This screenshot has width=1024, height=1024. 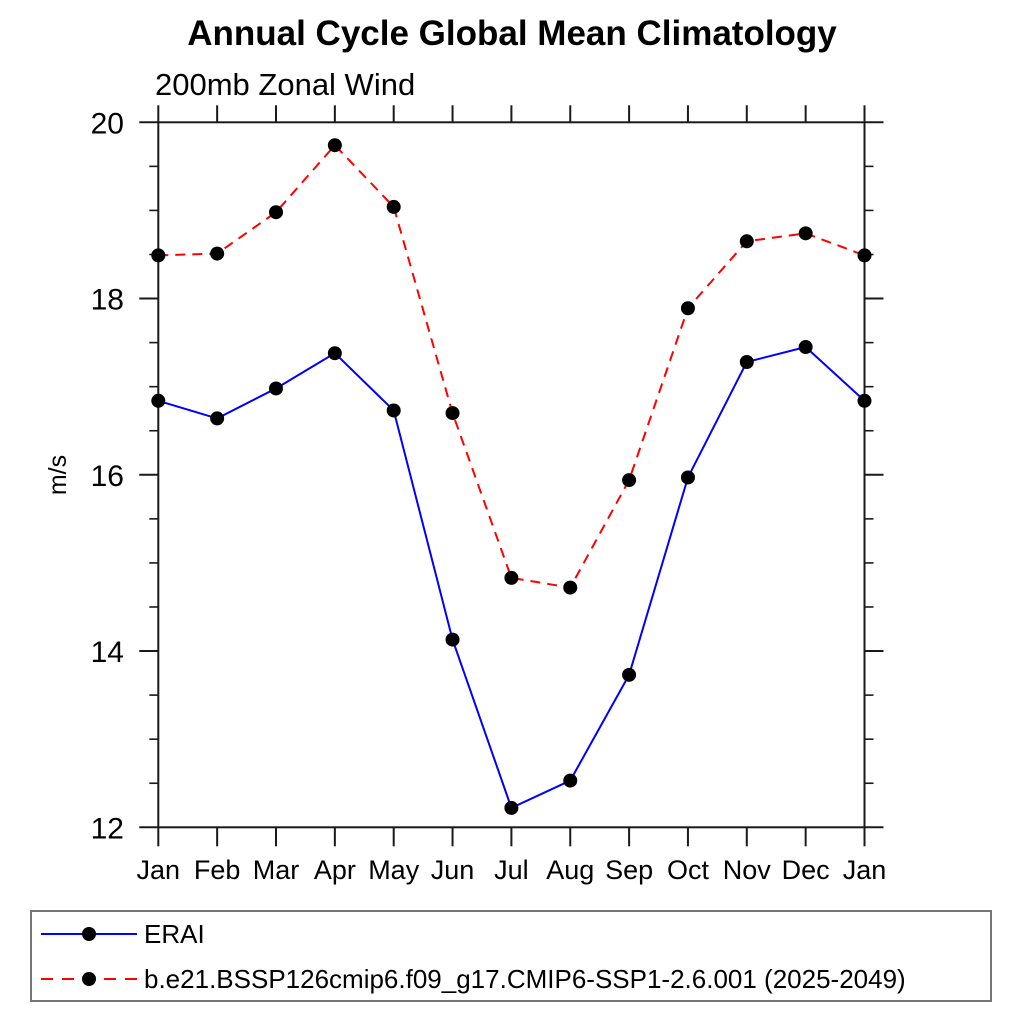 I want to click on legend-sample-model-line, so click(x=89, y=978).